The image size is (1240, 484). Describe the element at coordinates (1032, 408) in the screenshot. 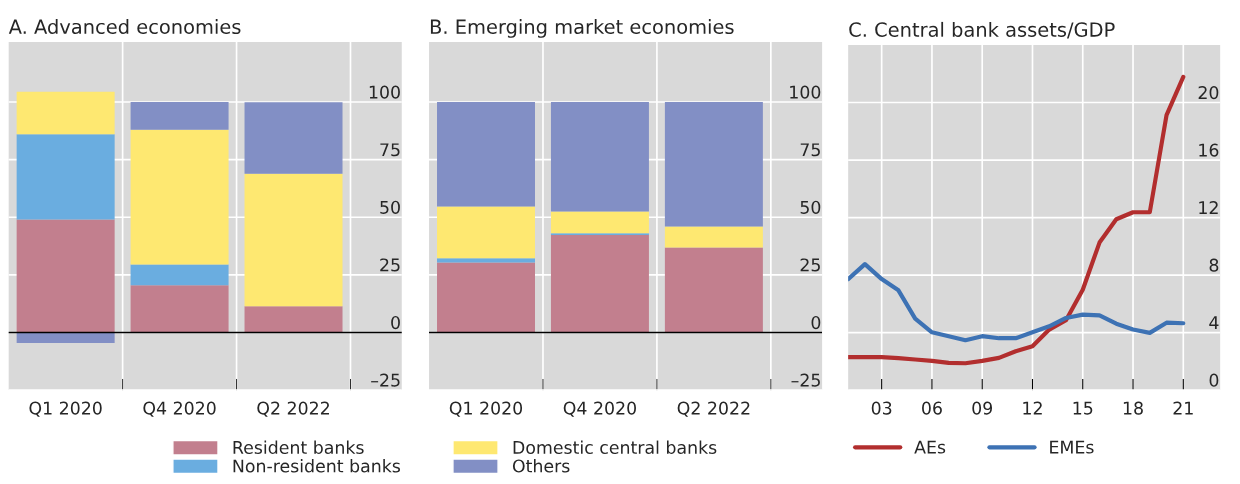

I see `x-tick-label: 12` at that location.